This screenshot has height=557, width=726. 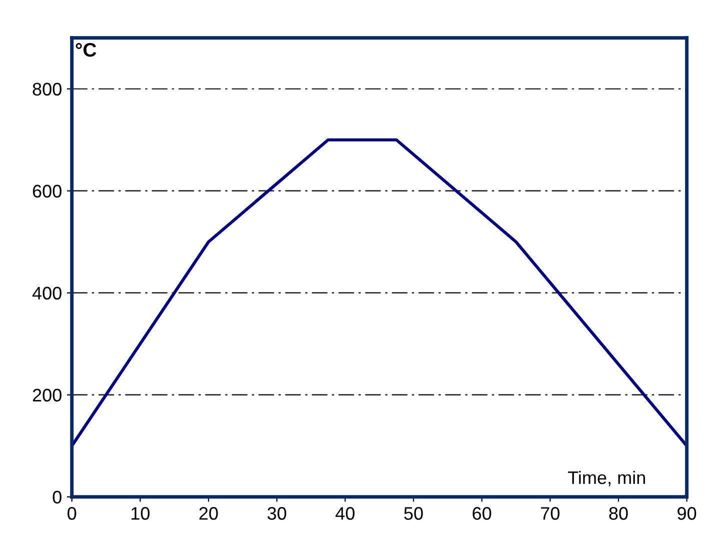 I want to click on x-tick-label: 90, so click(x=687, y=513).